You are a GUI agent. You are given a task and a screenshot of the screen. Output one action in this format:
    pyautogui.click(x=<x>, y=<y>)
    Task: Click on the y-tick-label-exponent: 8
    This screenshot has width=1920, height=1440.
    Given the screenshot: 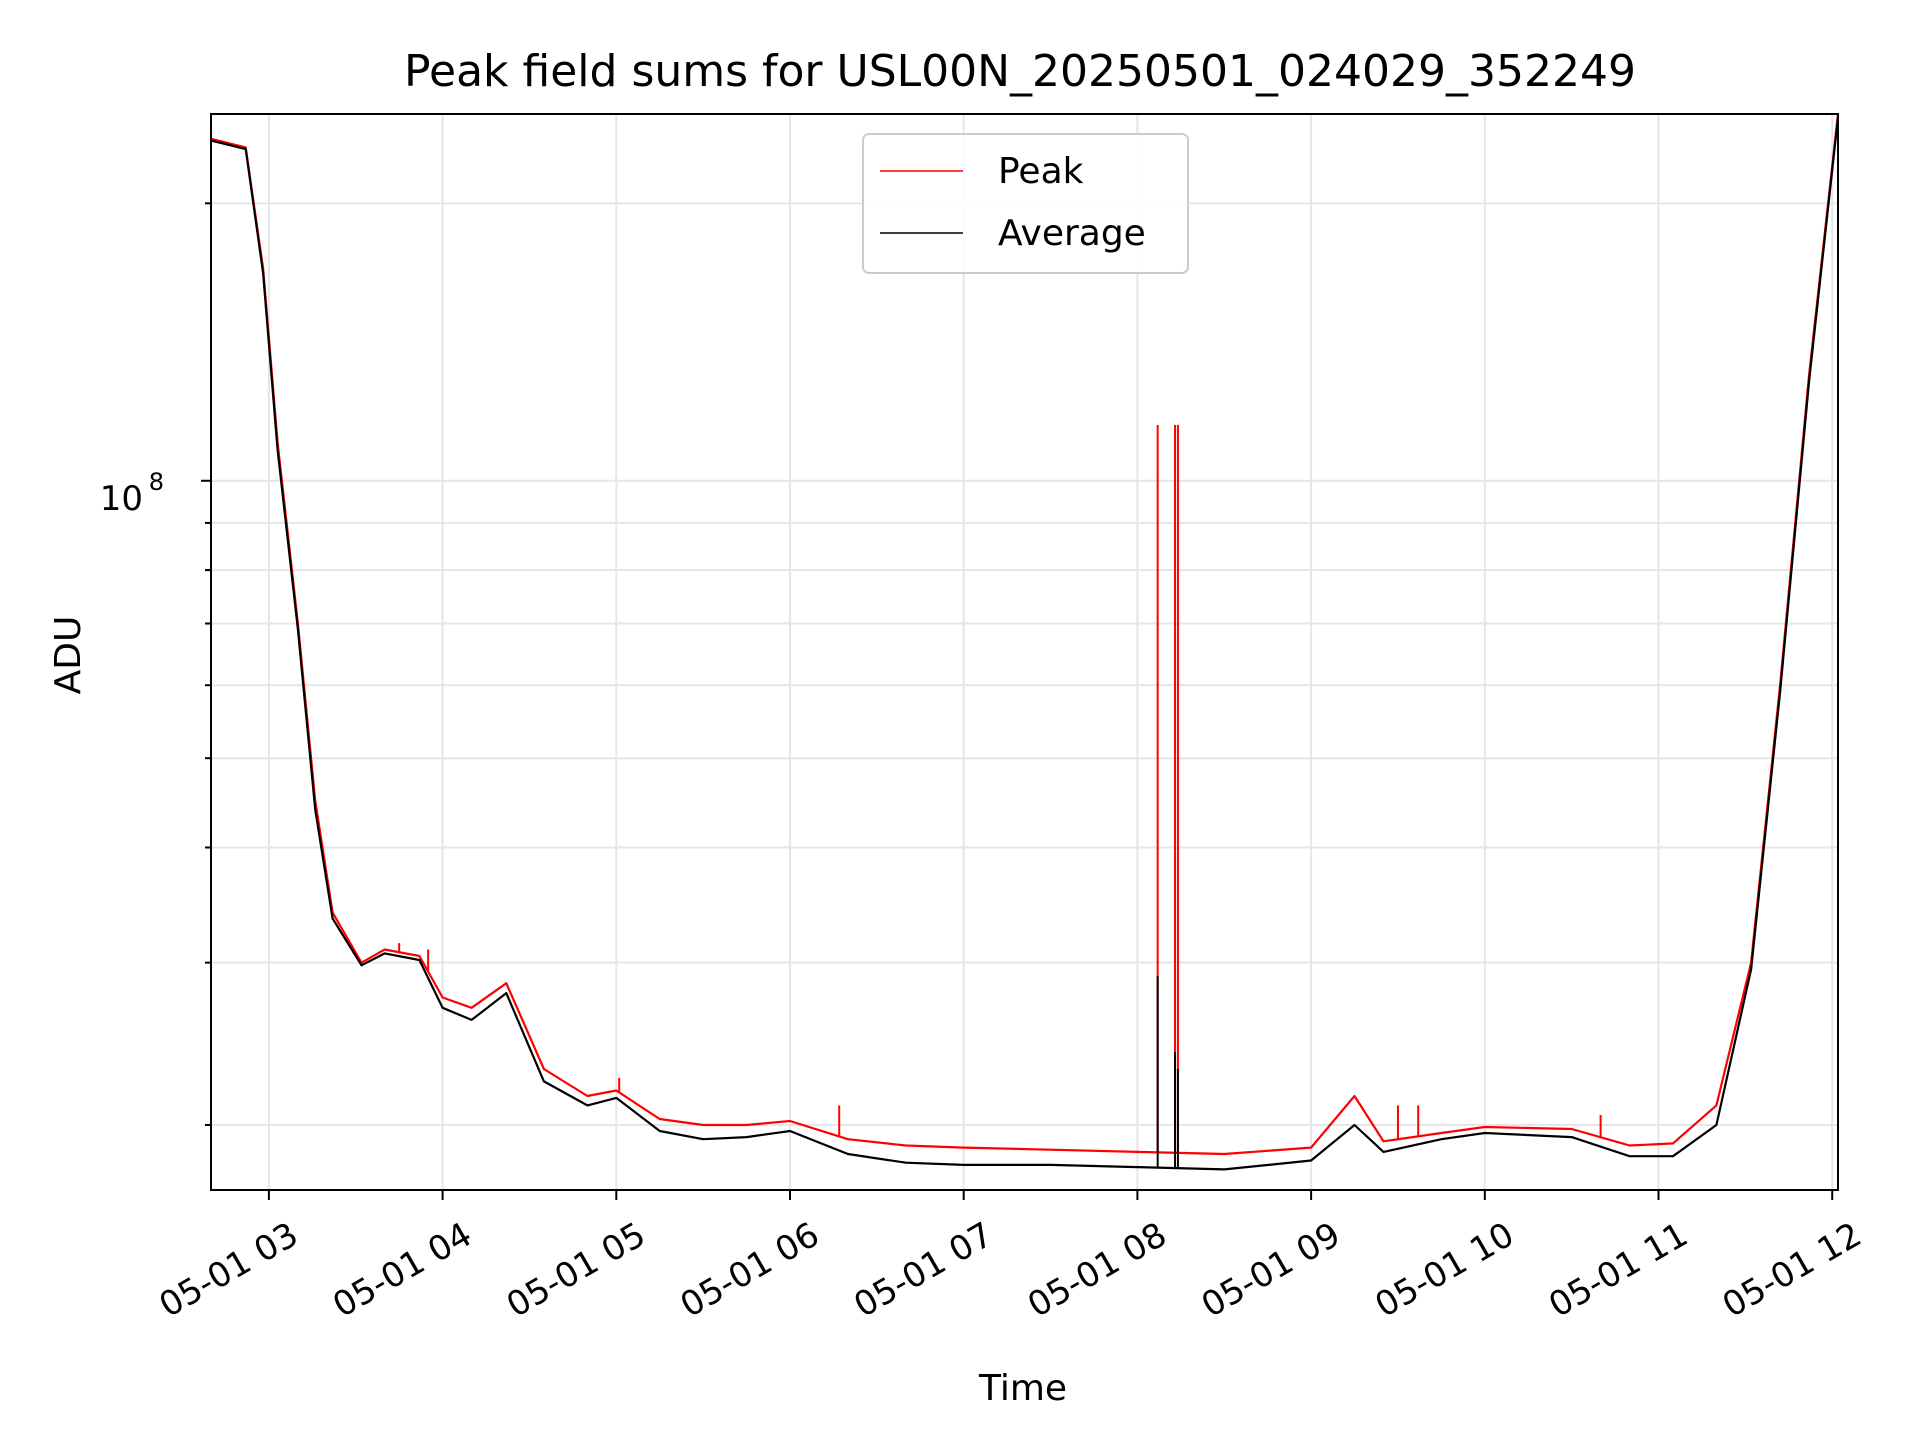 What is the action you would take?
    pyautogui.click(x=156, y=482)
    